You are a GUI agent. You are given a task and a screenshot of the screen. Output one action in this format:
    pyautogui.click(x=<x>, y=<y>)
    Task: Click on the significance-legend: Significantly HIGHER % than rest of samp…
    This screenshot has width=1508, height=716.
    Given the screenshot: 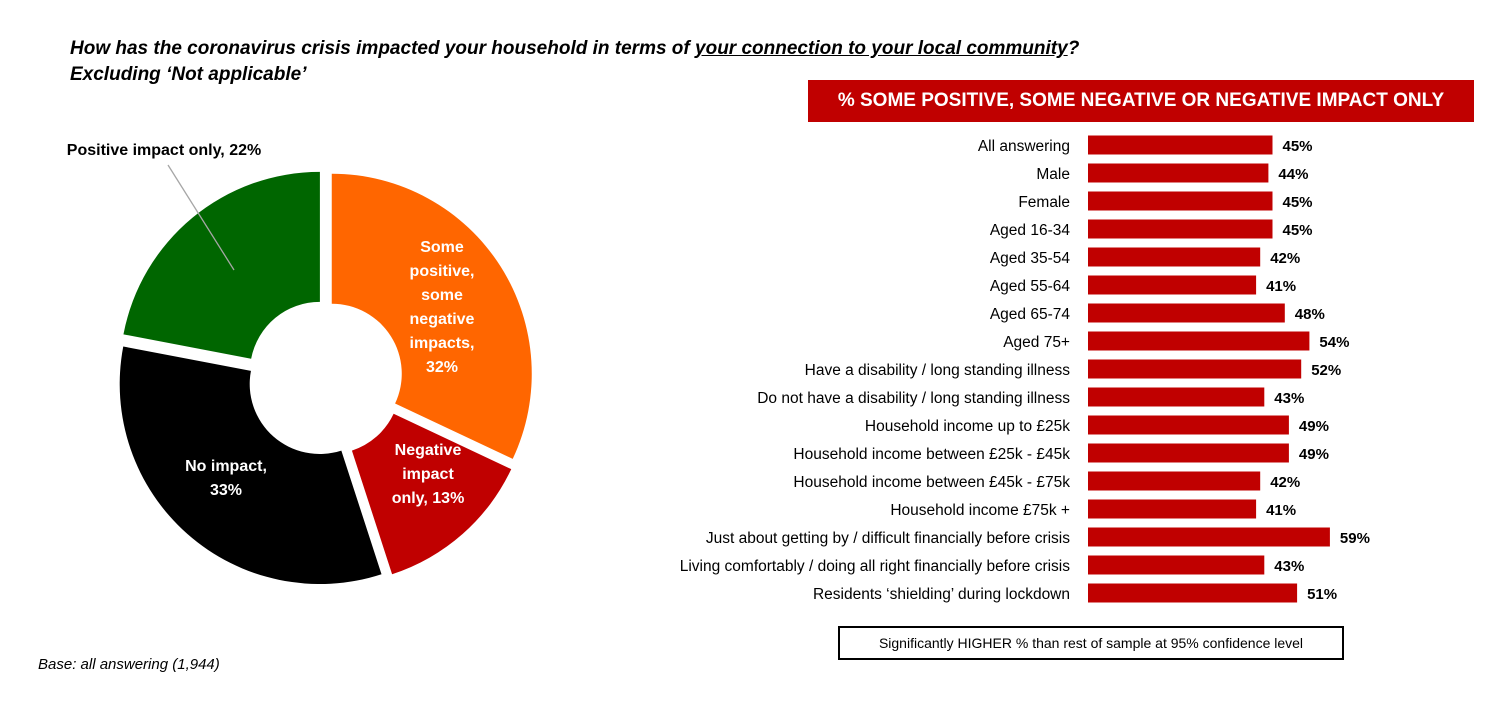 What is the action you would take?
    pyautogui.click(x=1091, y=643)
    